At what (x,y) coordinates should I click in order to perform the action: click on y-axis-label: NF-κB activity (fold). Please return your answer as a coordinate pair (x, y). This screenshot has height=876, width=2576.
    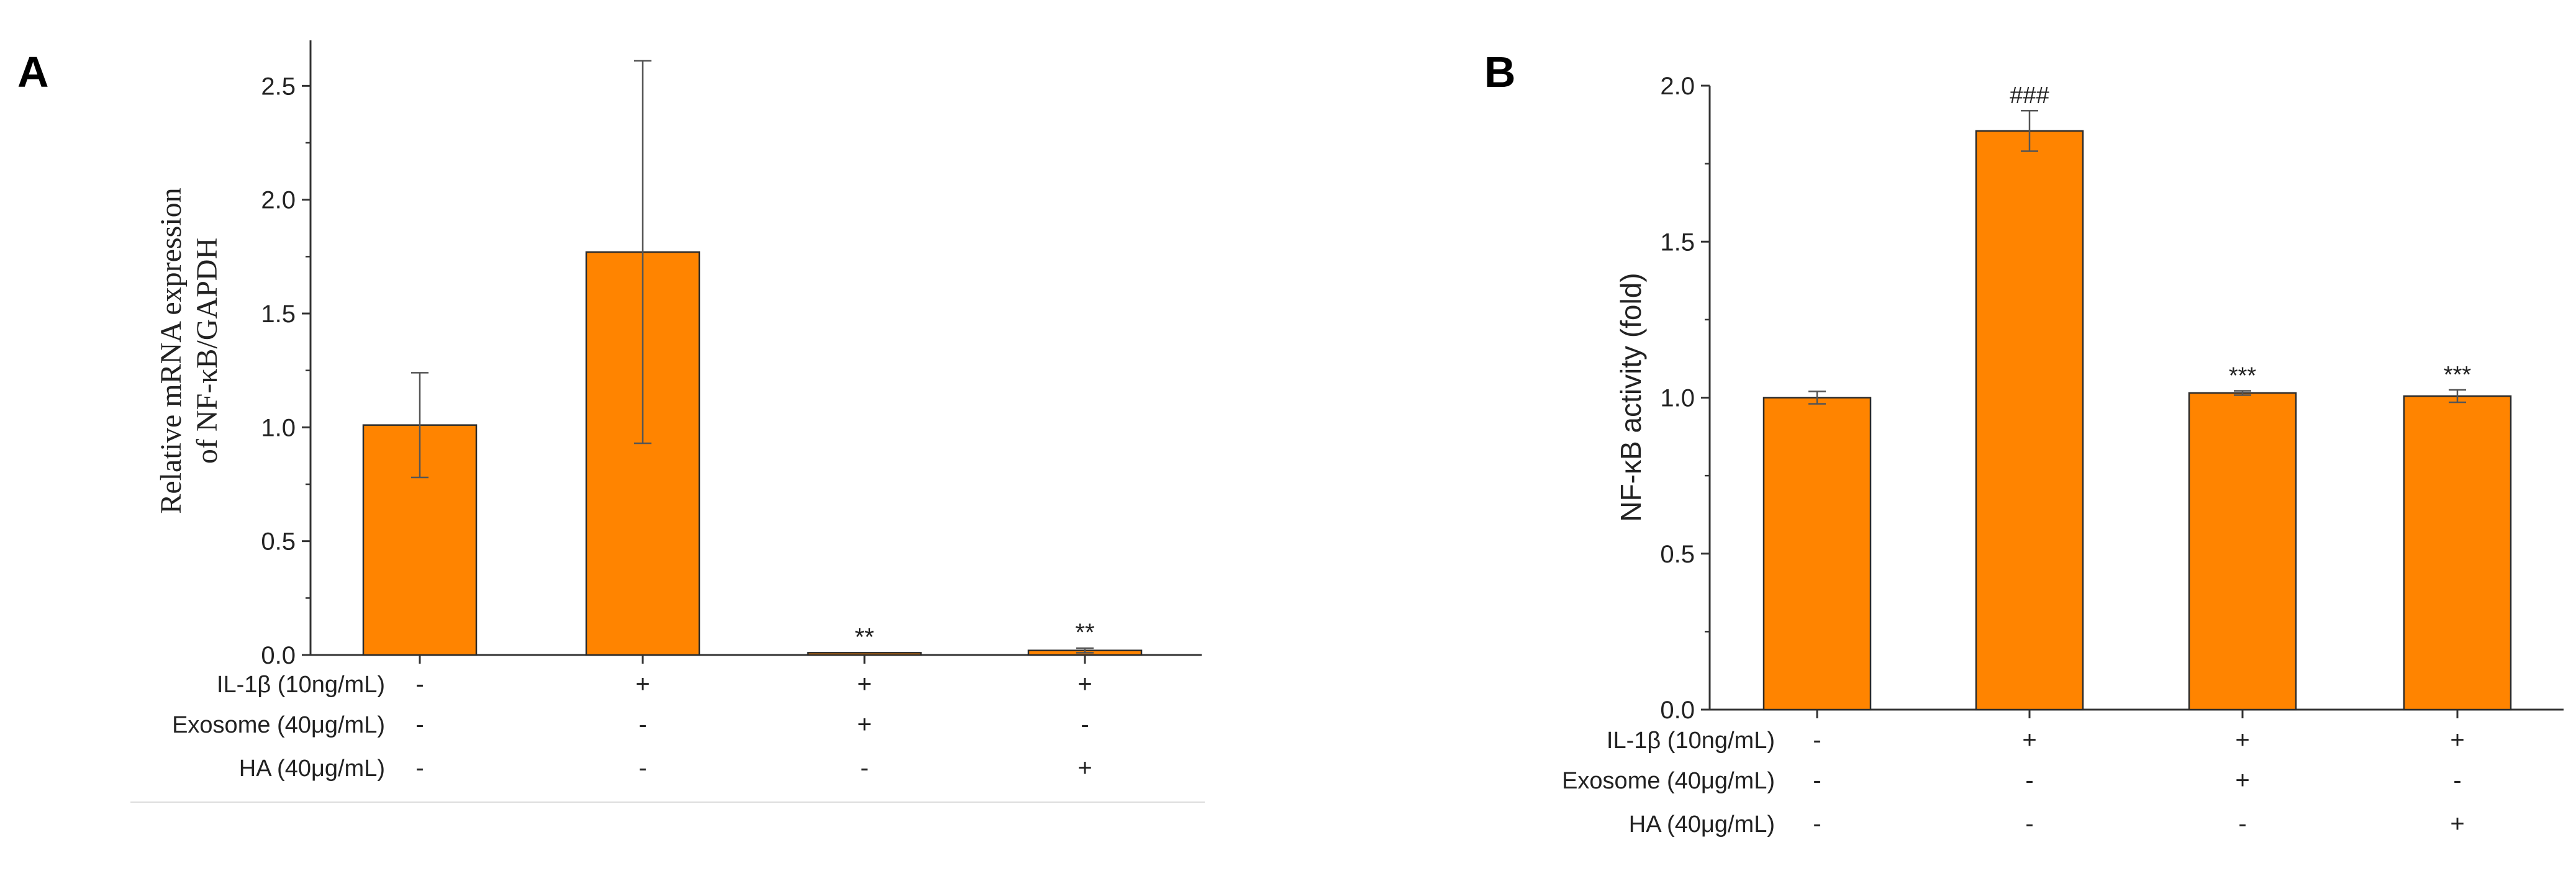
    Looking at the image, I should click on (1631, 397).